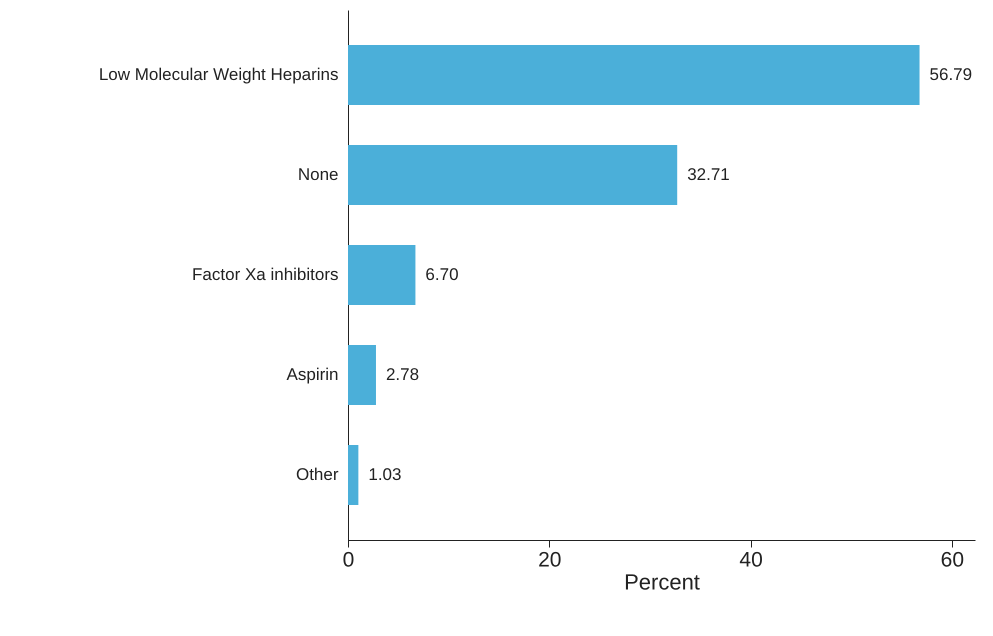  What do you see at coordinates (312, 374) in the screenshot?
I see `y-tick-label: Aspirin` at bounding box center [312, 374].